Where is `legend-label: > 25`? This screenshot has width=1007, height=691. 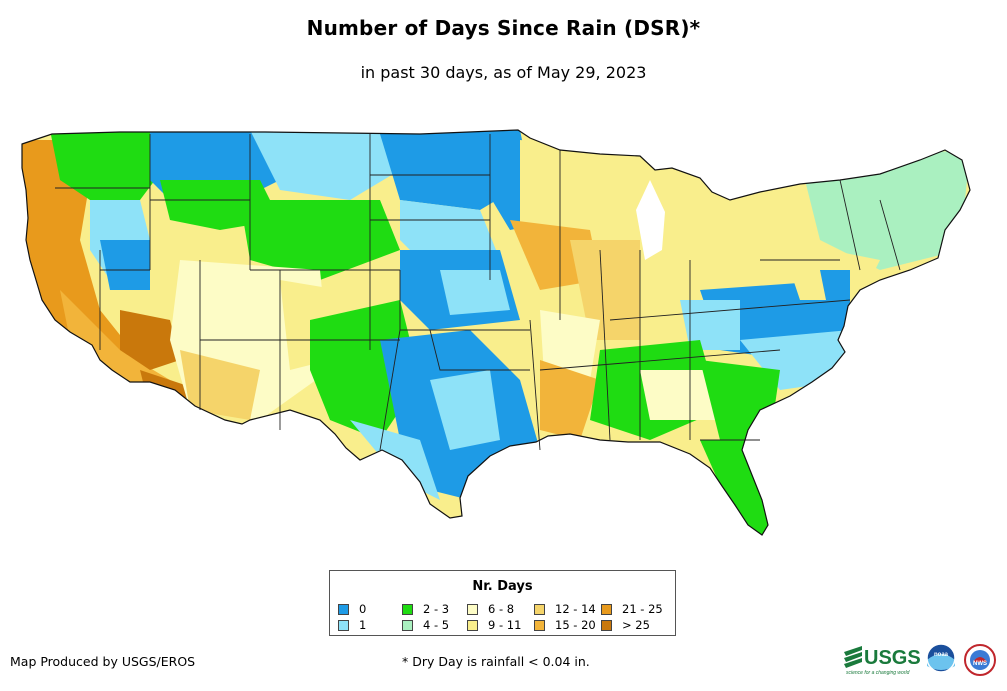 legend-label: > 25 is located at coordinates (636, 625).